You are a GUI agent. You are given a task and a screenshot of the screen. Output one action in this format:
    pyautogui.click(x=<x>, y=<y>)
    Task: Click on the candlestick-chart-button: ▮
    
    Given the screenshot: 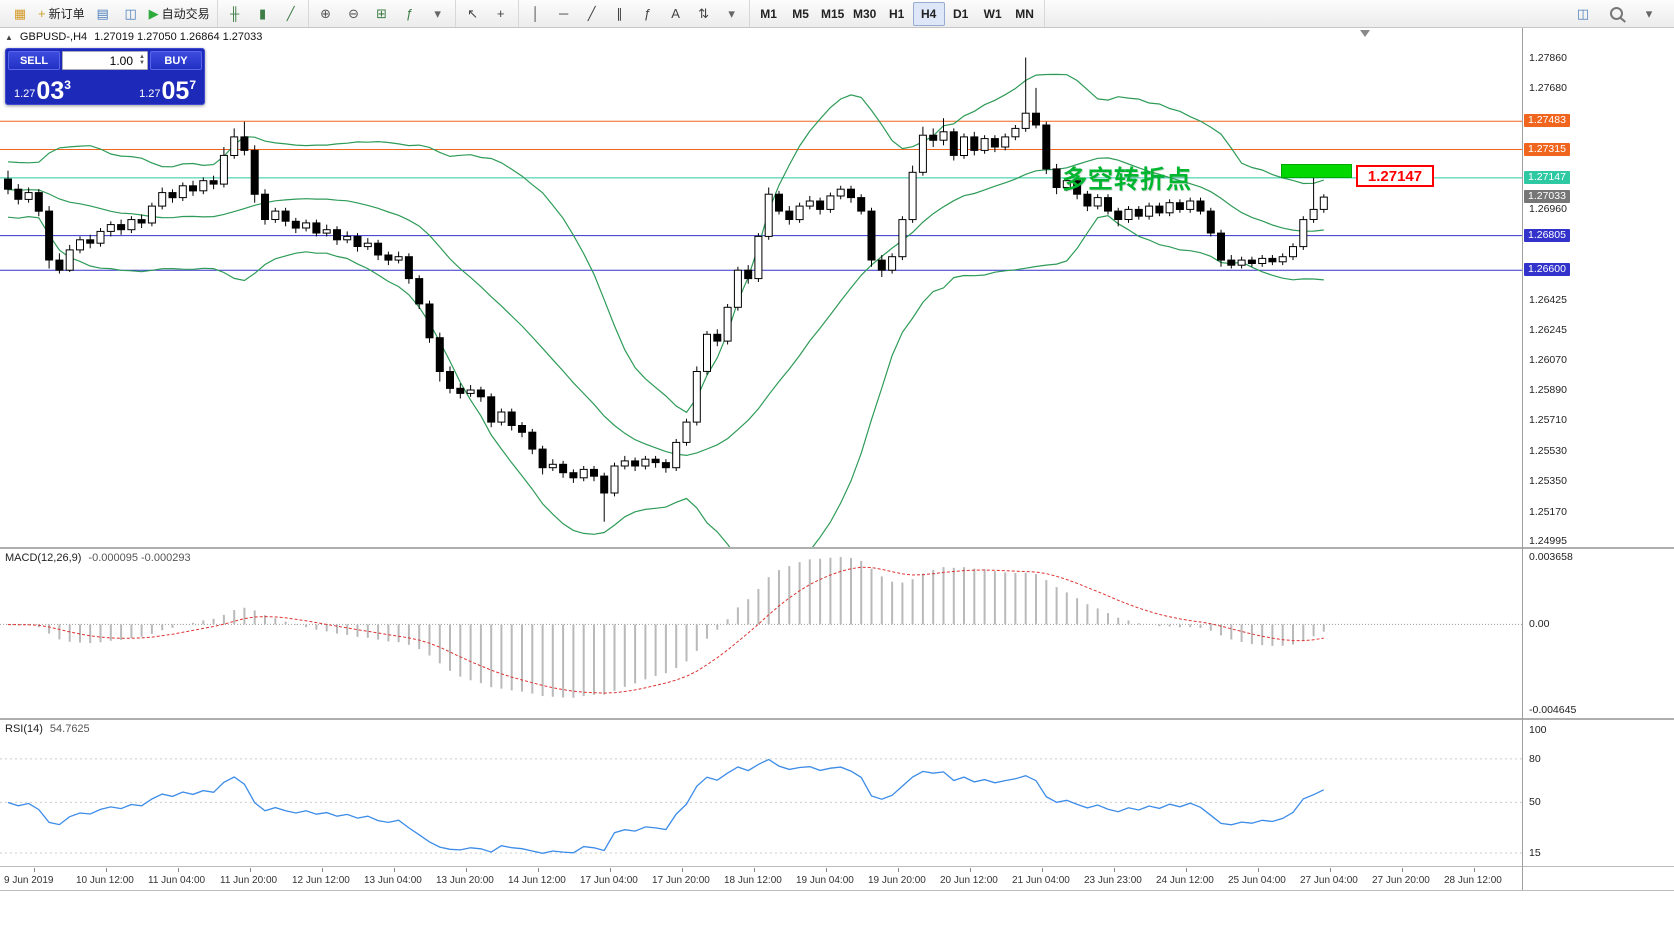 What is the action you would take?
    pyautogui.click(x=263, y=14)
    